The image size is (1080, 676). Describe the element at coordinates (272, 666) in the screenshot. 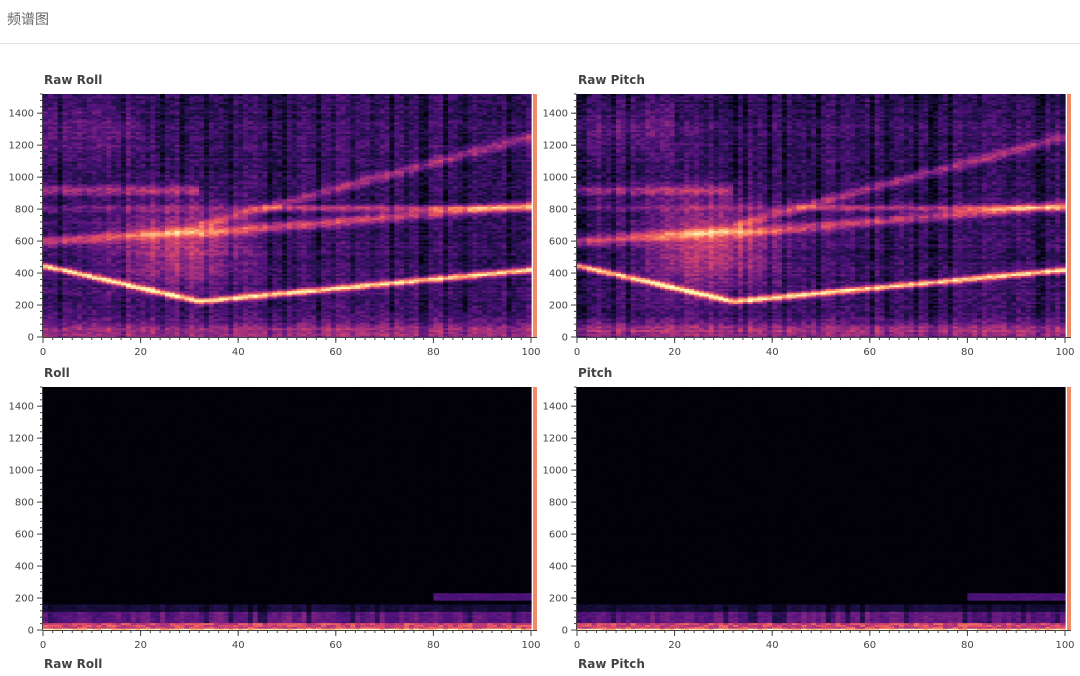

I see `spectrogram-panel-raw-roll-next: Raw Roll` at that location.